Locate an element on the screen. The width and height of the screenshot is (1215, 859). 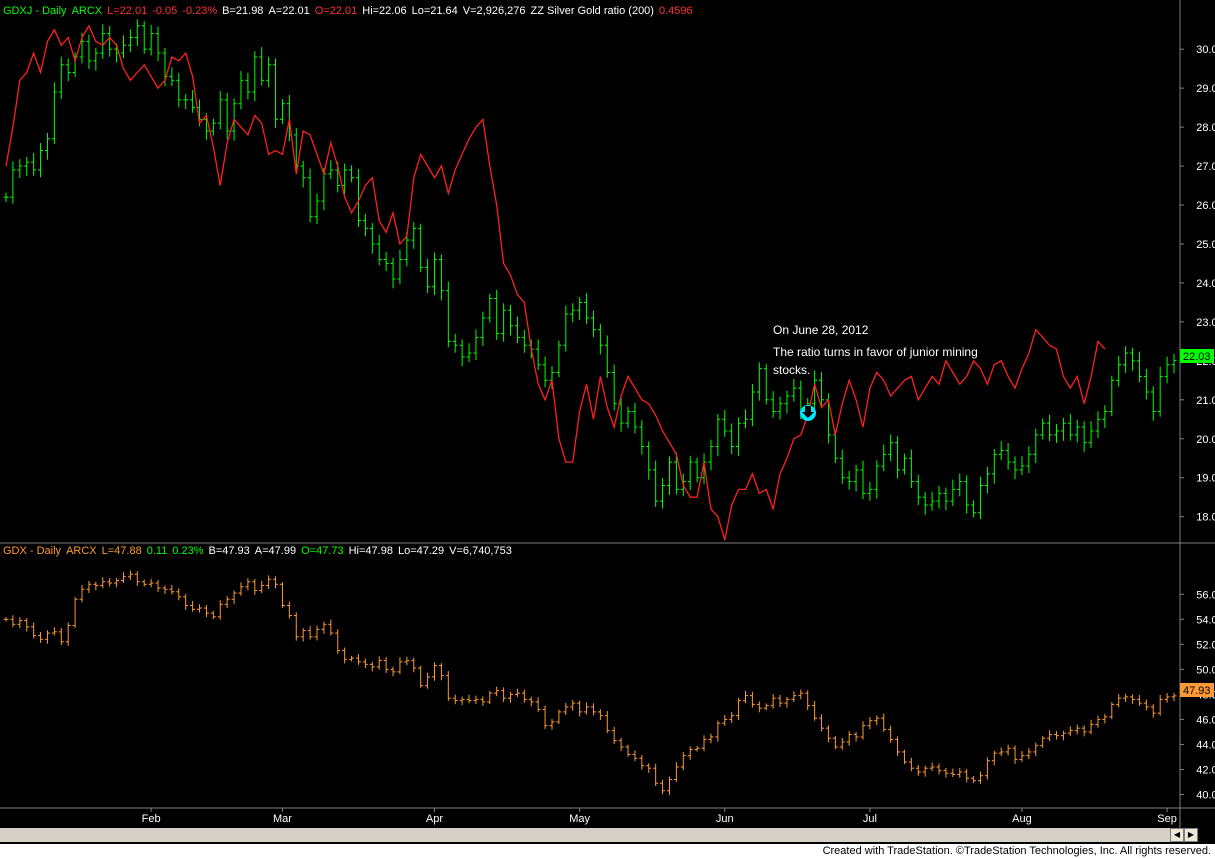
scroll-left-button: ◀ is located at coordinates (1177, 835).